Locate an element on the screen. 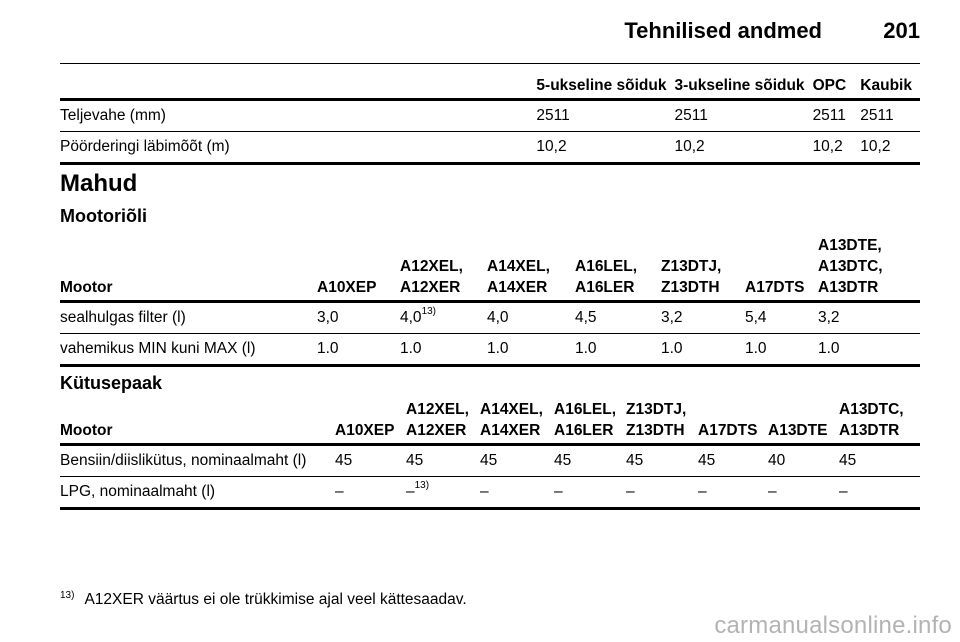 The height and width of the screenshot is (642, 960). page-number: 201 is located at coordinates (901, 30).